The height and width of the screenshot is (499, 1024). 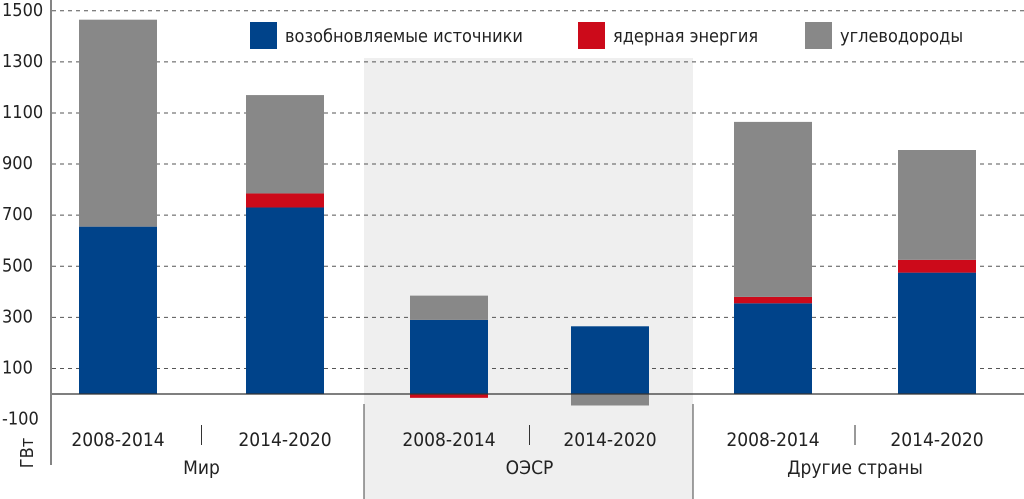 What do you see at coordinates (901, 36) in the screenshot?
I see `legend-label: углеводороды` at bounding box center [901, 36].